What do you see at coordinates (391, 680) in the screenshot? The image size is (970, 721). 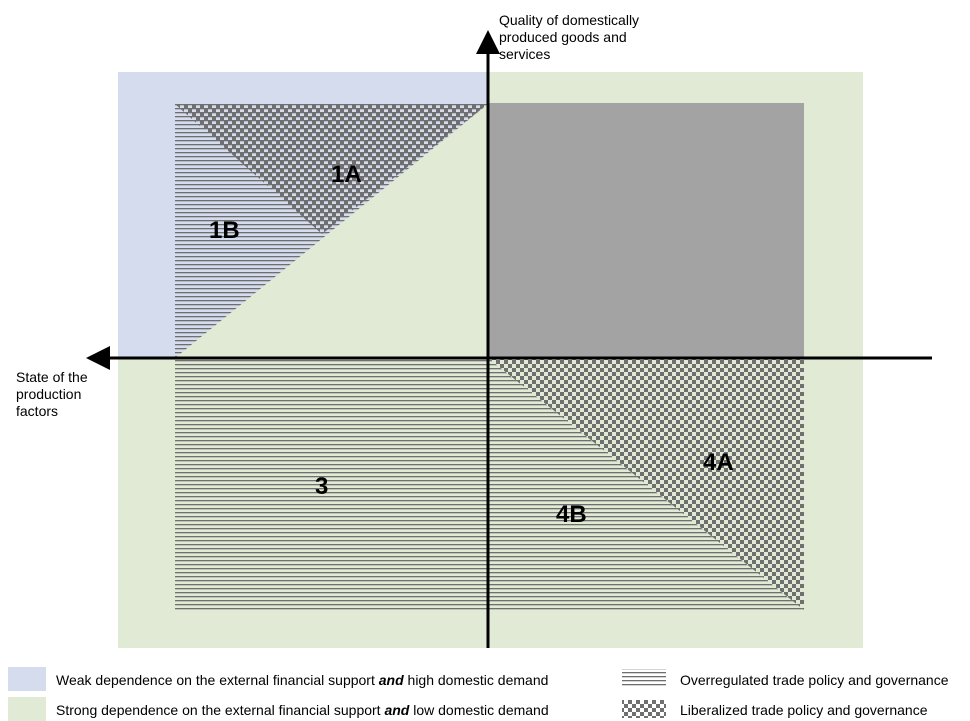 I see `legend-blue-em: and` at bounding box center [391, 680].